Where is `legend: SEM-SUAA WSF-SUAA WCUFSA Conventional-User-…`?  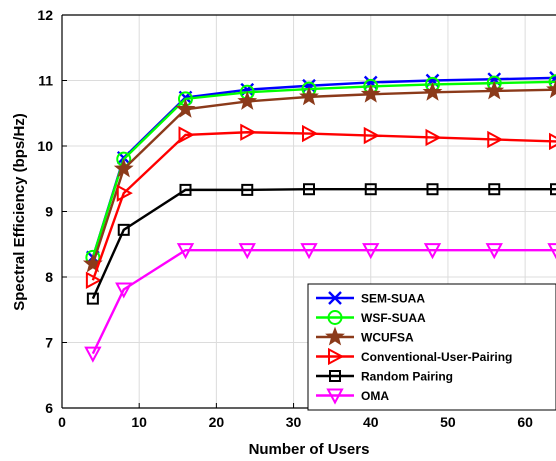 legend: SEM-SUAA WSF-SUAA WCUFSA Conventional-User-… is located at coordinates (431, 347).